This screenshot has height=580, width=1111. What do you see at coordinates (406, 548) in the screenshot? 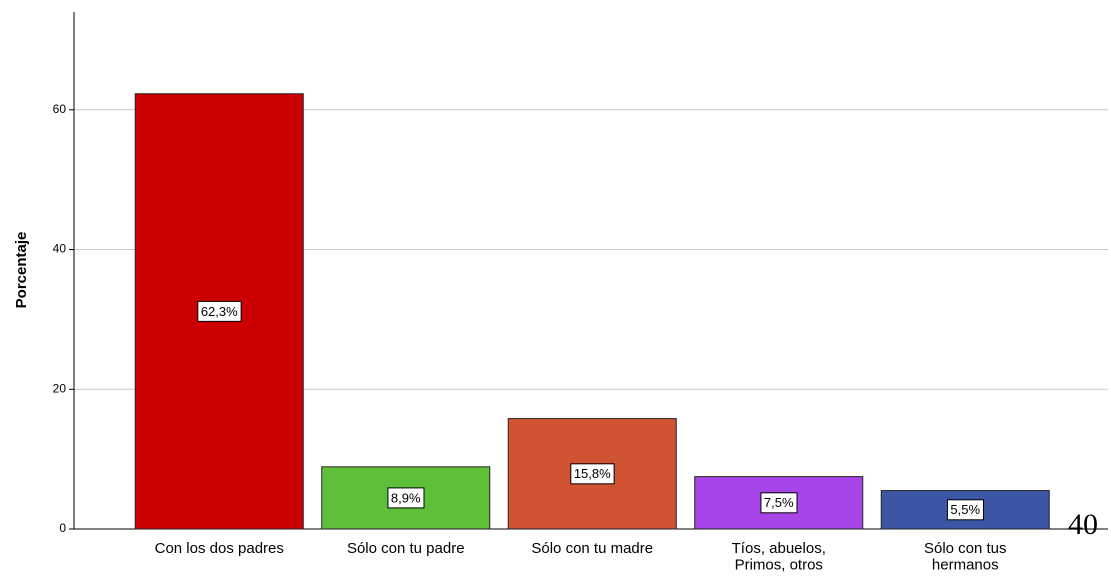
I see `x-tick-label: Sólo con tu padre` at bounding box center [406, 548].